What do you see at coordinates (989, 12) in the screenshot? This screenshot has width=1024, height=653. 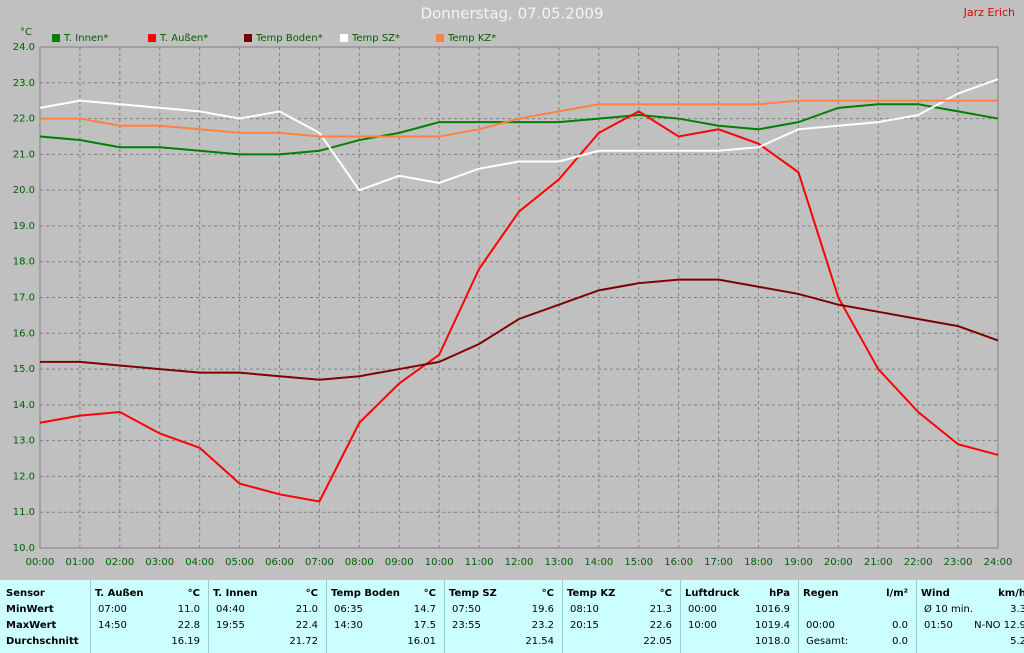 I see `corner-text: Jarz Erich` at bounding box center [989, 12].